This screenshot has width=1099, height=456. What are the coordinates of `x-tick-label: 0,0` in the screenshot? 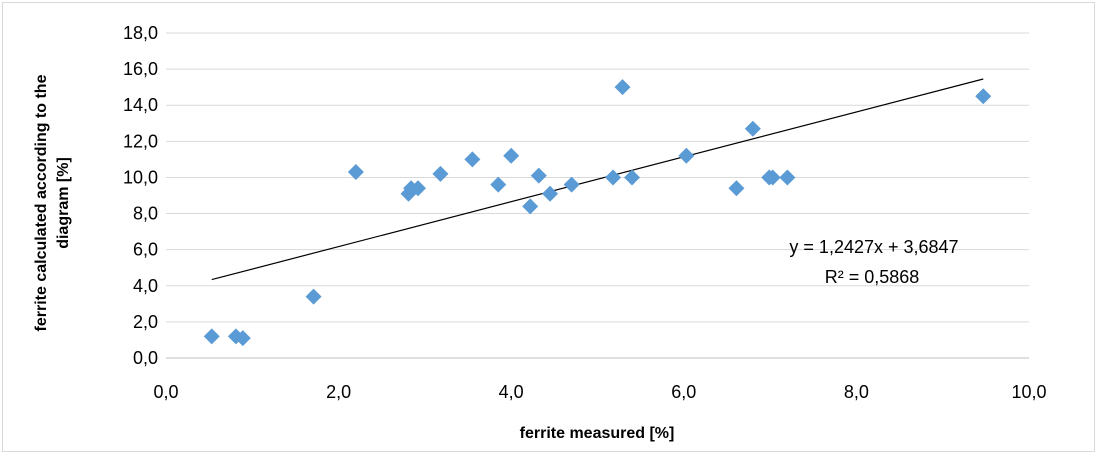 It's located at (165, 392).